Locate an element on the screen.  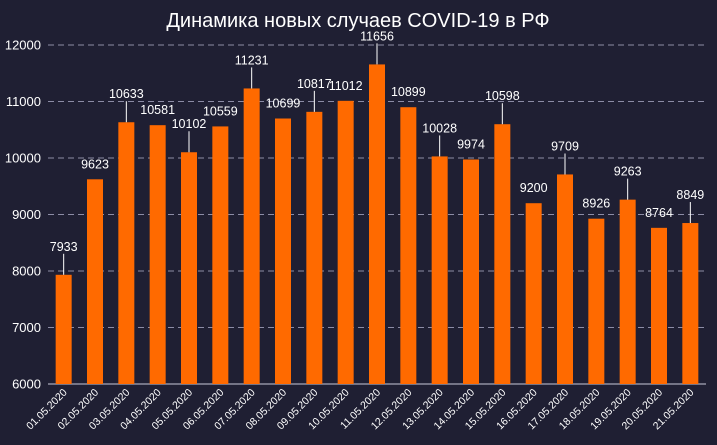
data-label: 10817 is located at coordinates (314, 84).